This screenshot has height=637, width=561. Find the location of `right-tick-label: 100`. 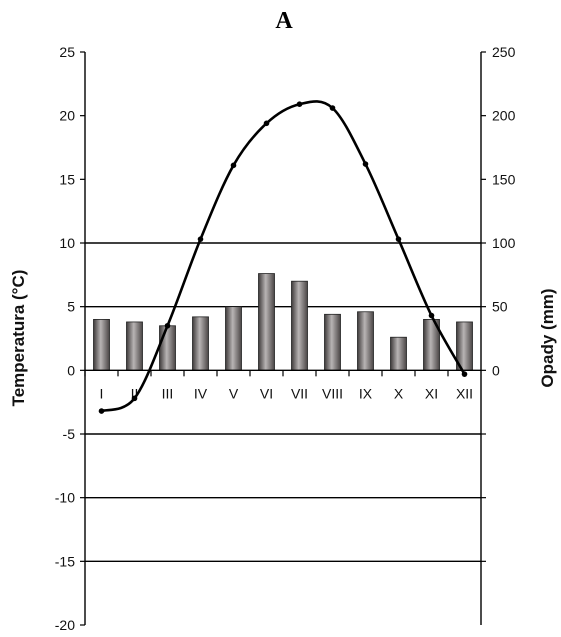

right-tick-label: 100 is located at coordinates (504, 243).